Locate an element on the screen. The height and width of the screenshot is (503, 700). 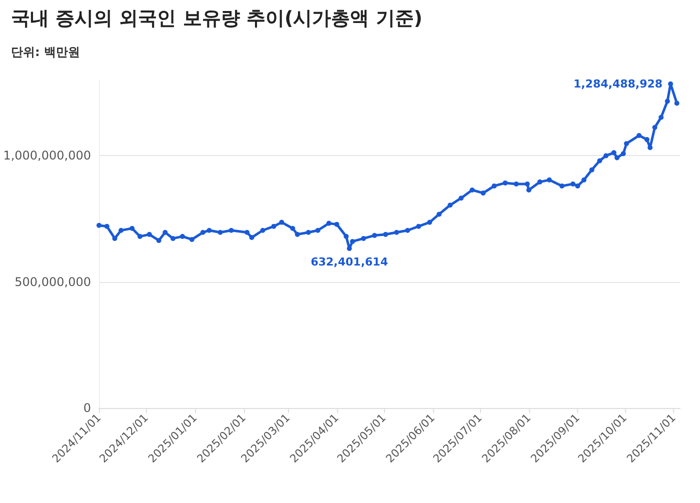
chart-title: 국내 증시의 외국인 보유량 추이(시가총액 기준) is located at coordinates (216, 19).